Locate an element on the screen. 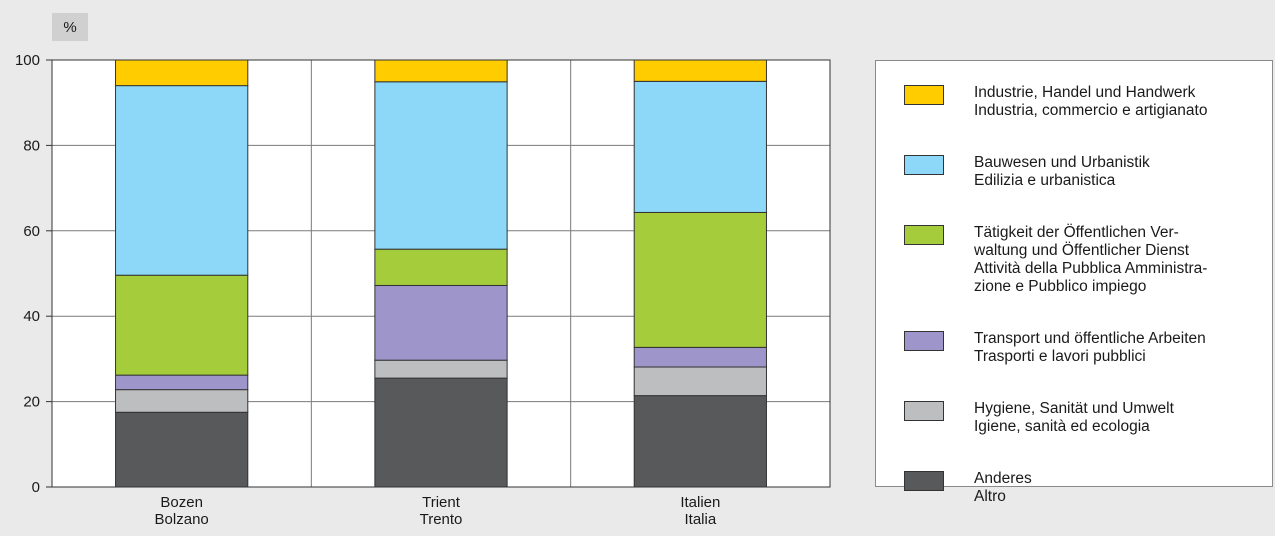 Image resolution: width=1275 pixels, height=536 pixels. x-tick-label: Bozen Bolzano is located at coordinates (182, 511).